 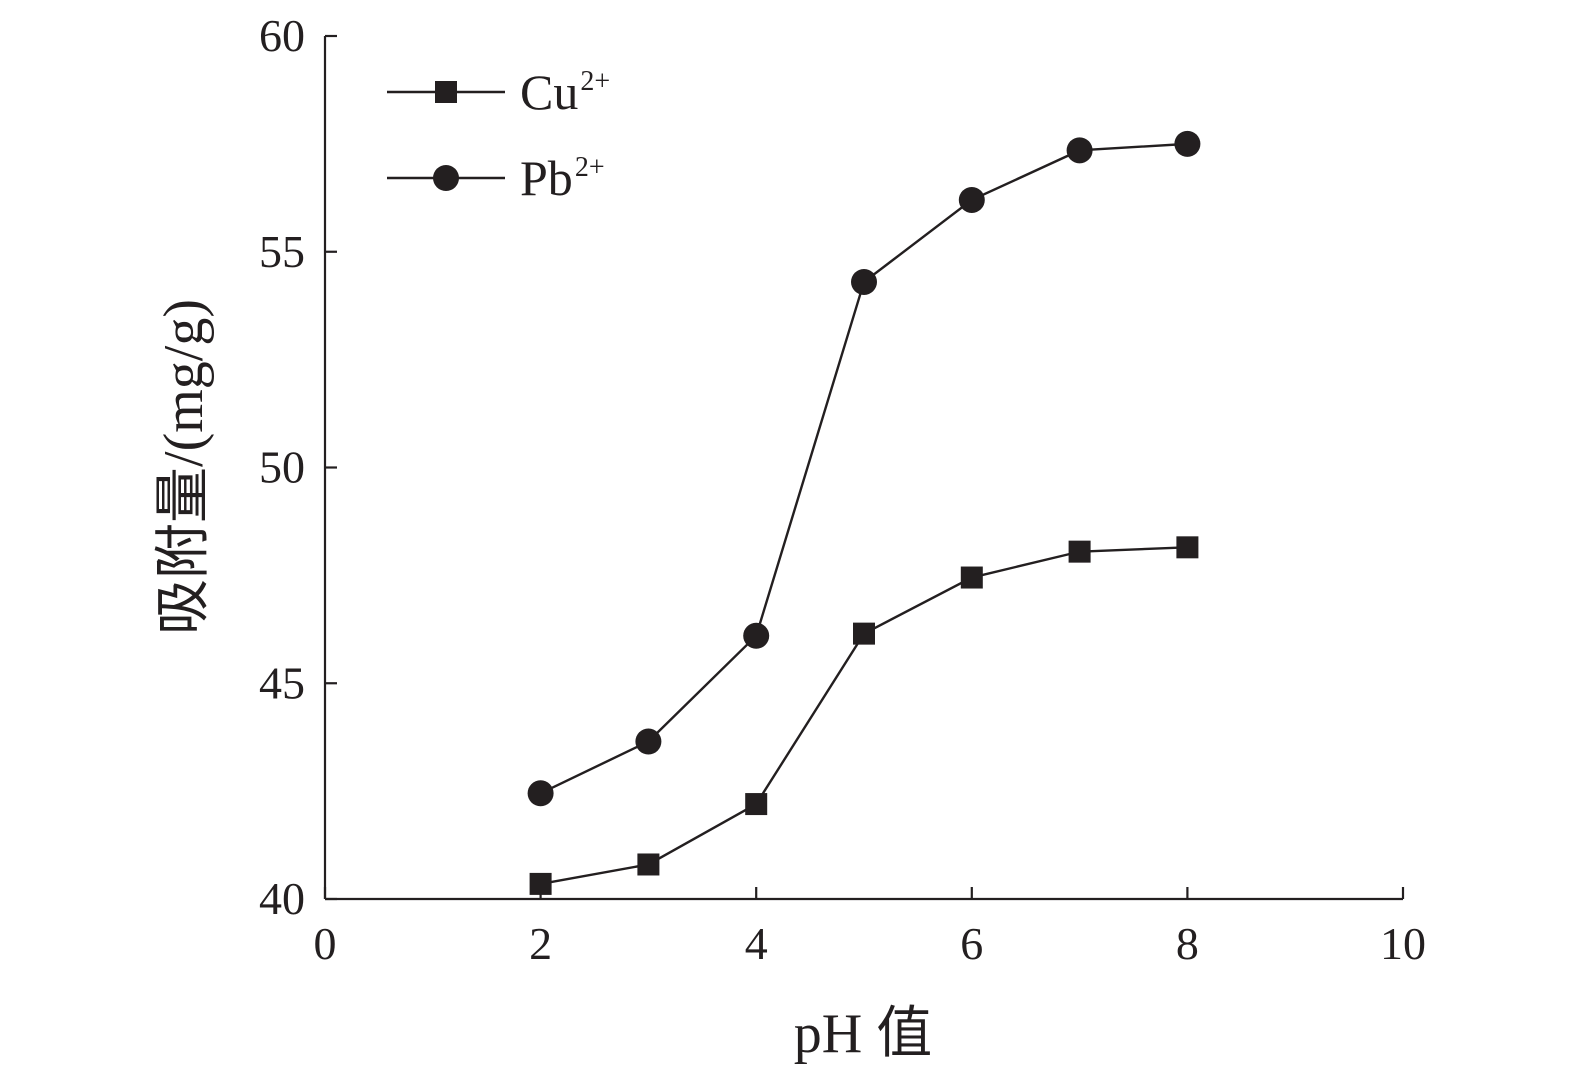 What do you see at coordinates (184, 467) in the screenshot?
I see `y-axis-title: 吸附量/(mg/g)` at bounding box center [184, 467].